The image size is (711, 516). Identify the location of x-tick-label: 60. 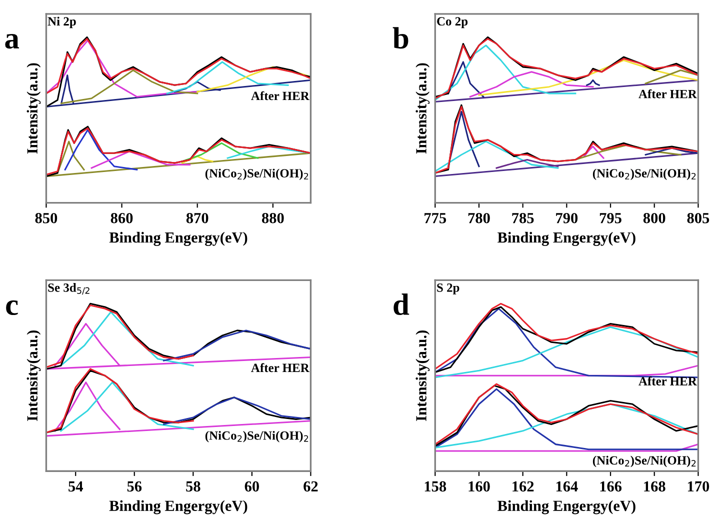
(251, 486).